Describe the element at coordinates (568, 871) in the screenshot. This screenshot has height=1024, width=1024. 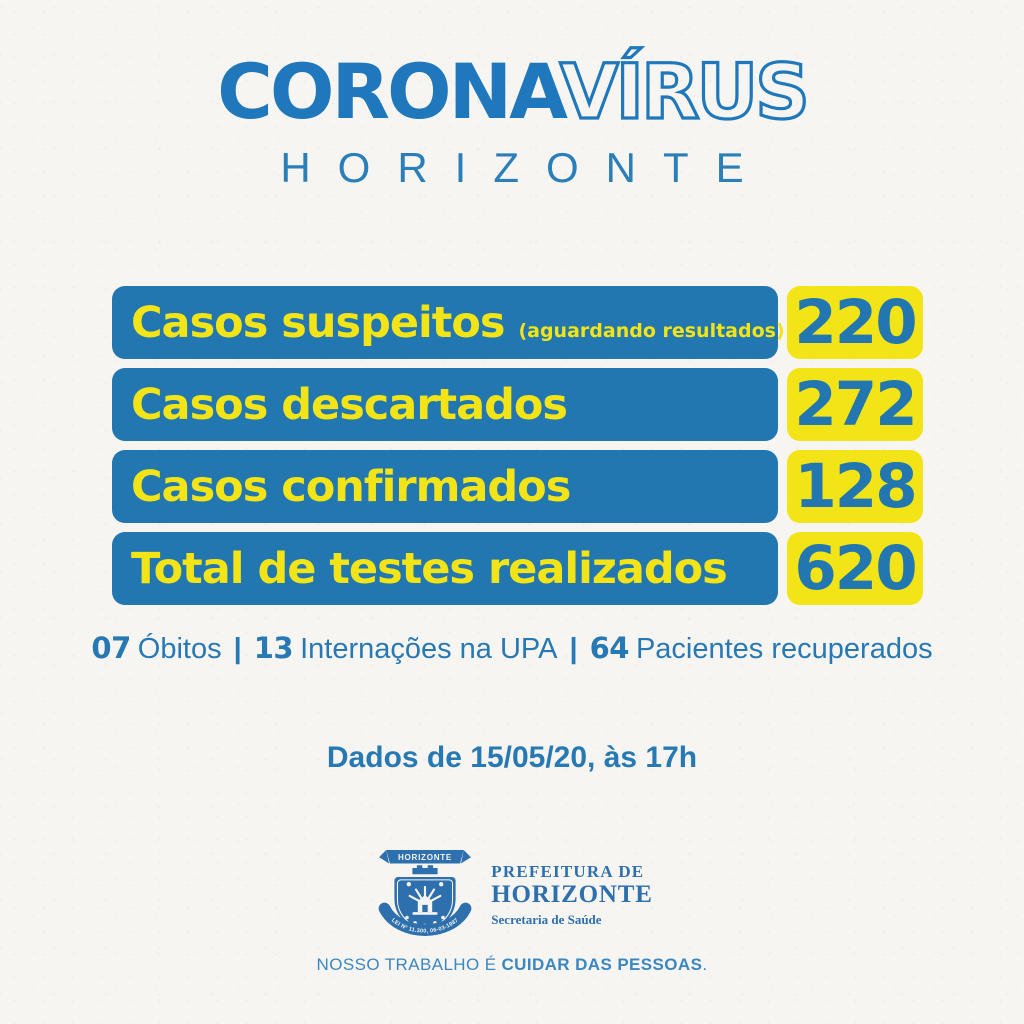
I see `org-prefeitura-de: PREFEITURA DE` at that location.